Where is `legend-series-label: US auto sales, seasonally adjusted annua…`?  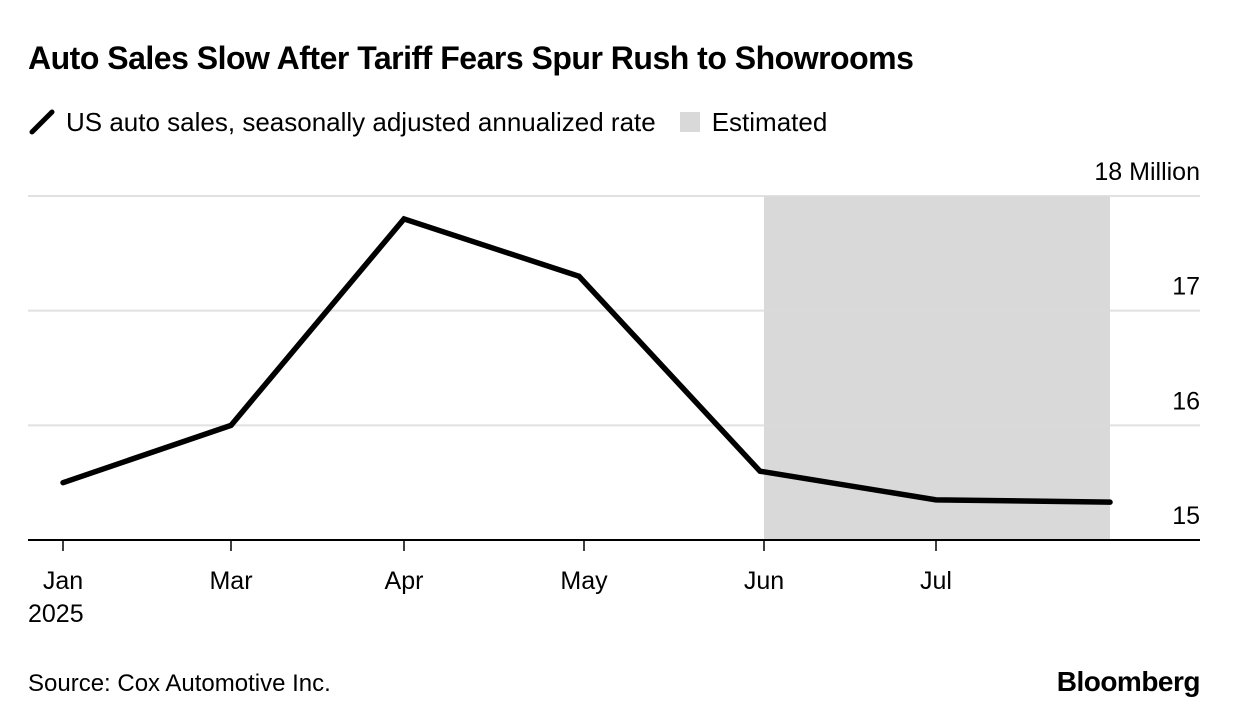 legend-series-label: US auto sales, seasonally adjusted annua… is located at coordinates (361, 121).